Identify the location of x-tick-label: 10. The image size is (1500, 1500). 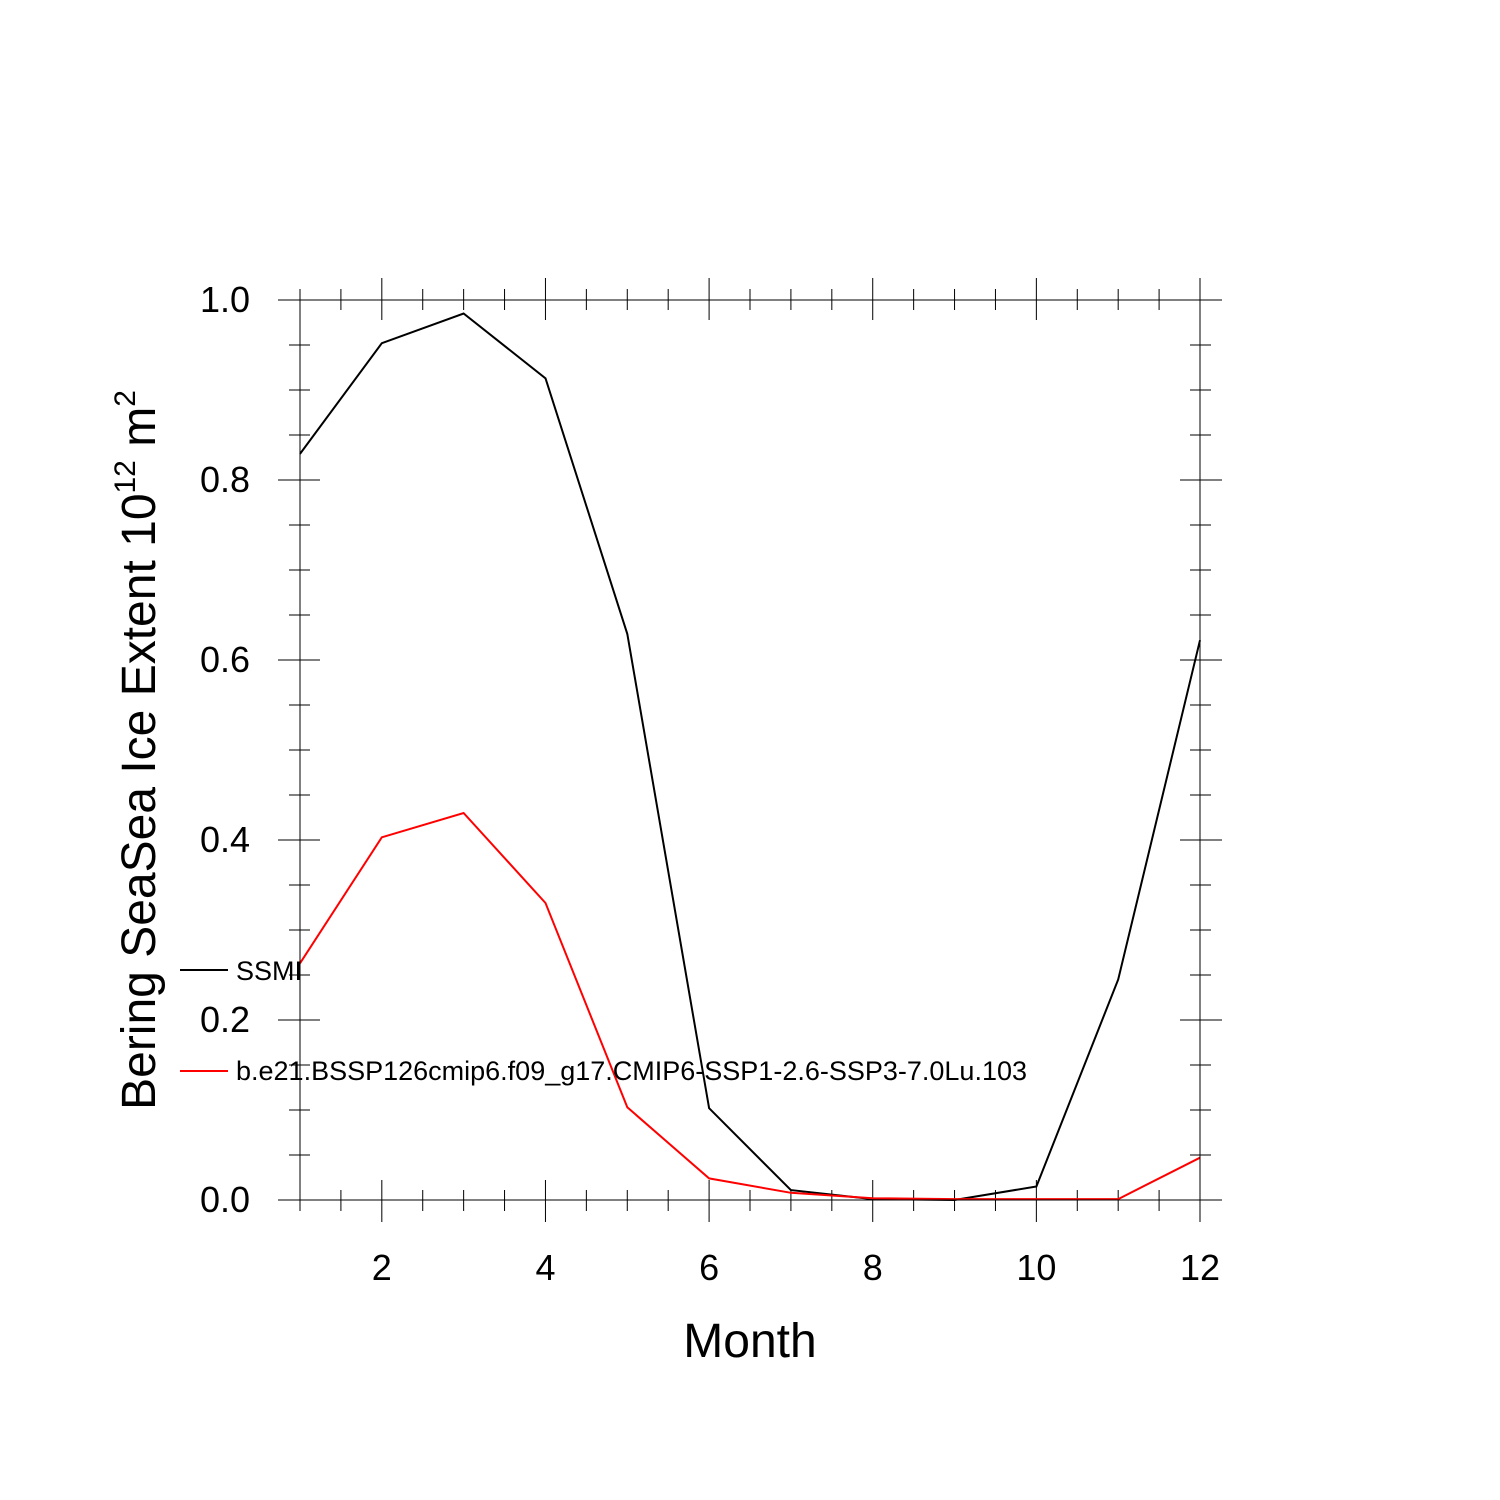
(1036, 1267).